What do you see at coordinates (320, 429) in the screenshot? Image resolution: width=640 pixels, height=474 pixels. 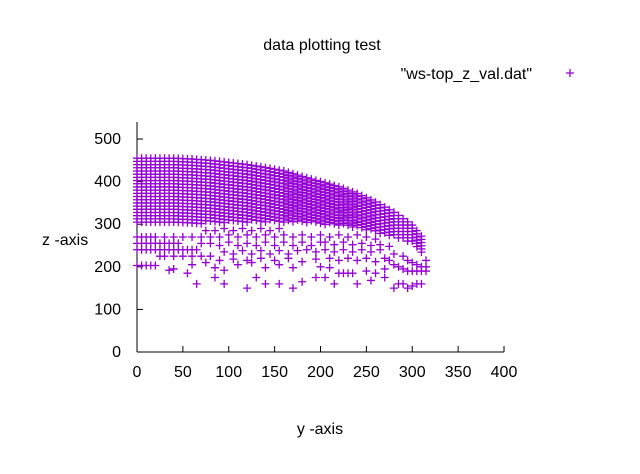 I see `x-axis-label: y -axis` at bounding box center [320, 429].